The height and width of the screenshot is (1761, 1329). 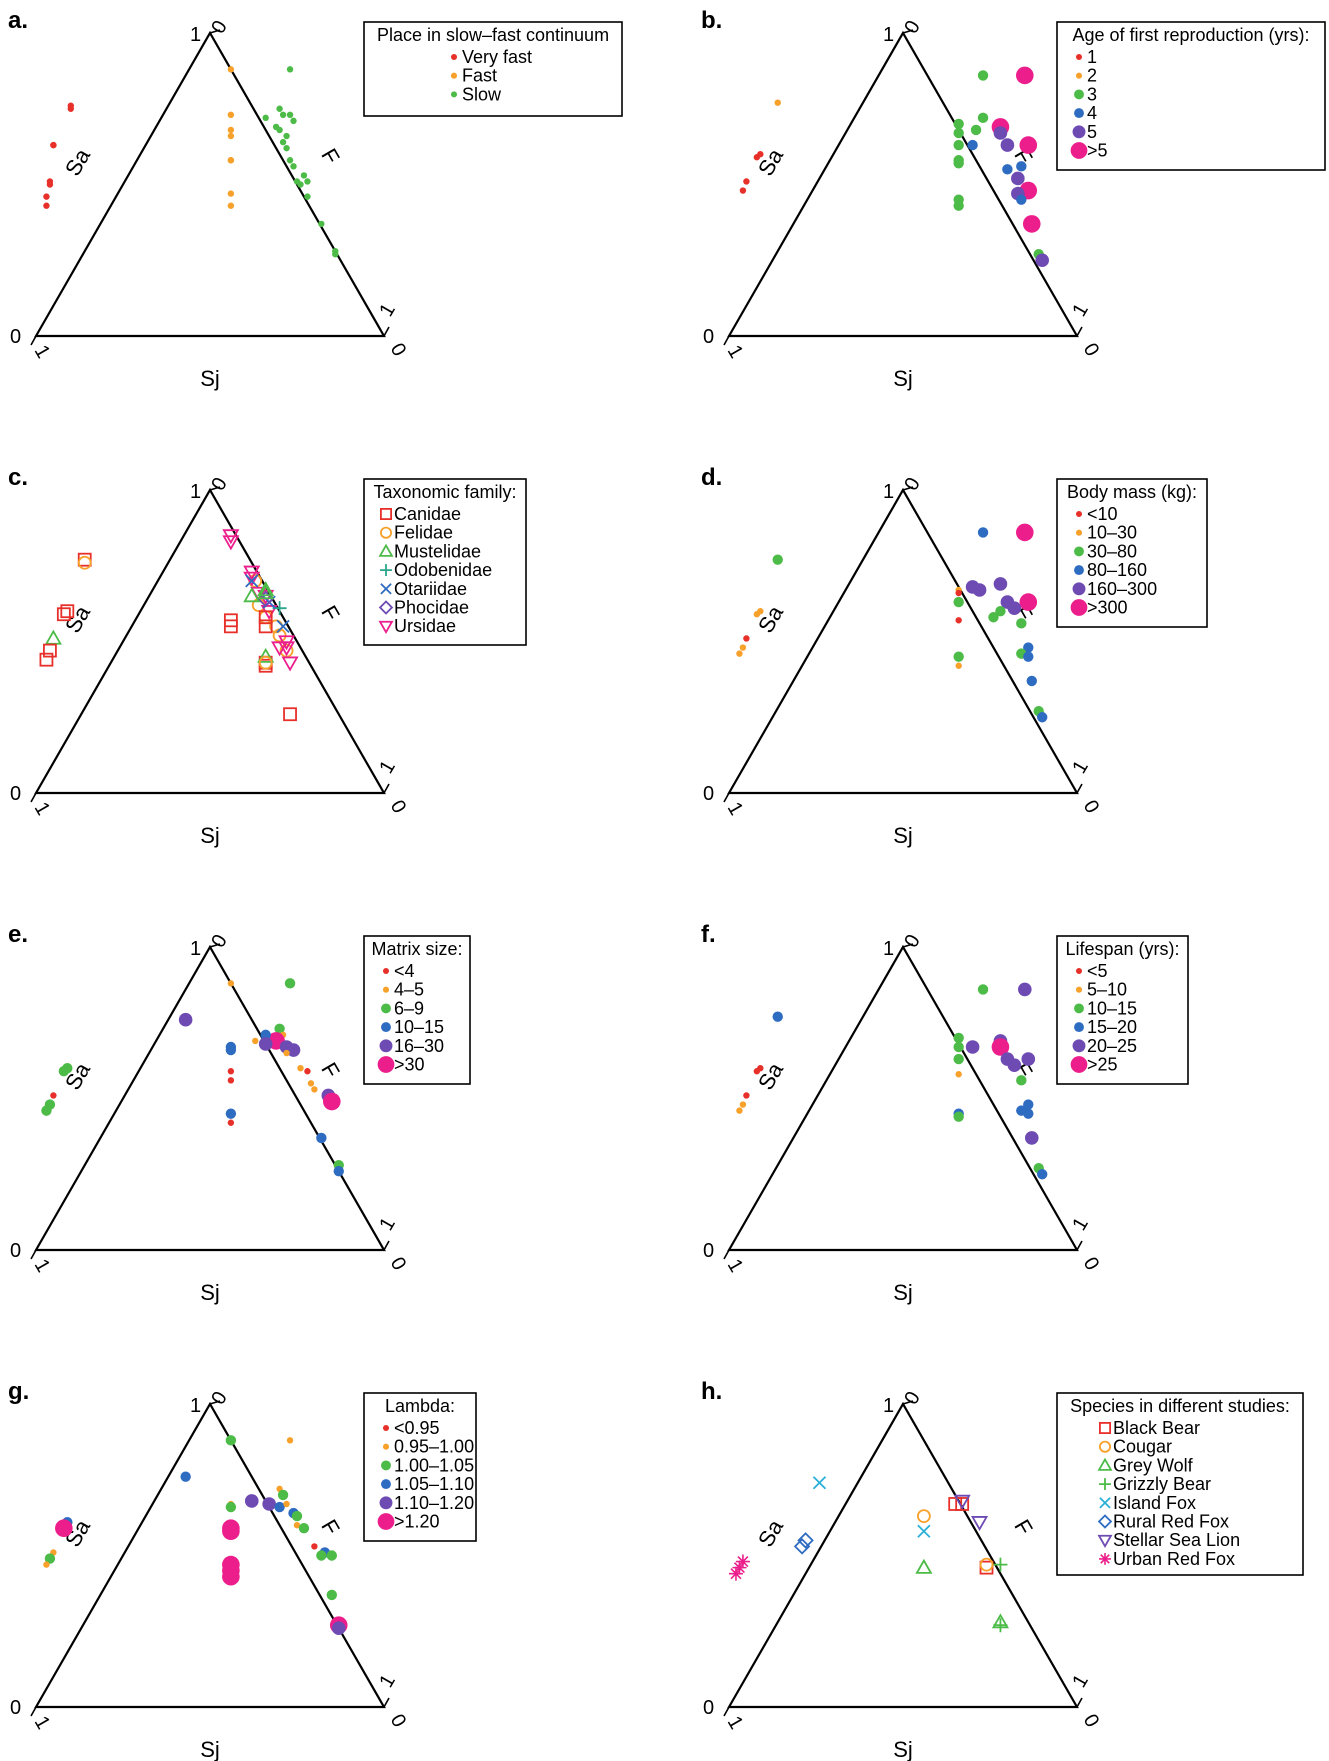 What do you see at coordinates (1156, 1428) in the screenshot?
I see `legend-label: Black Bear` at bounding box center [1156, 1428].